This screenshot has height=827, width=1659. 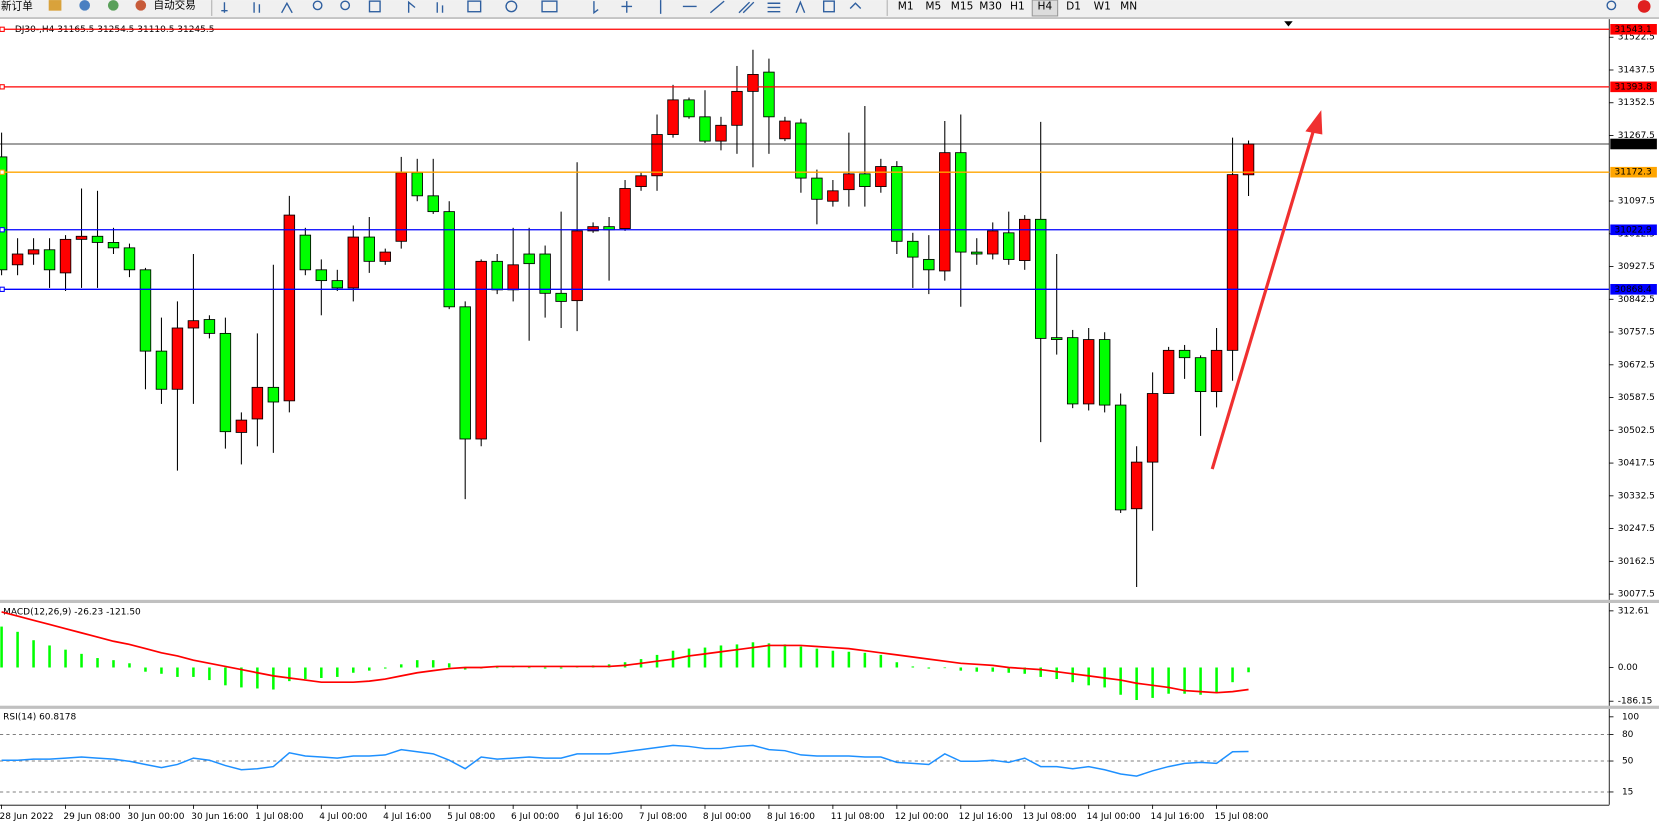 I want to click on x-tick-label: 8 Jul 16:00, so click(x=791, y=817).